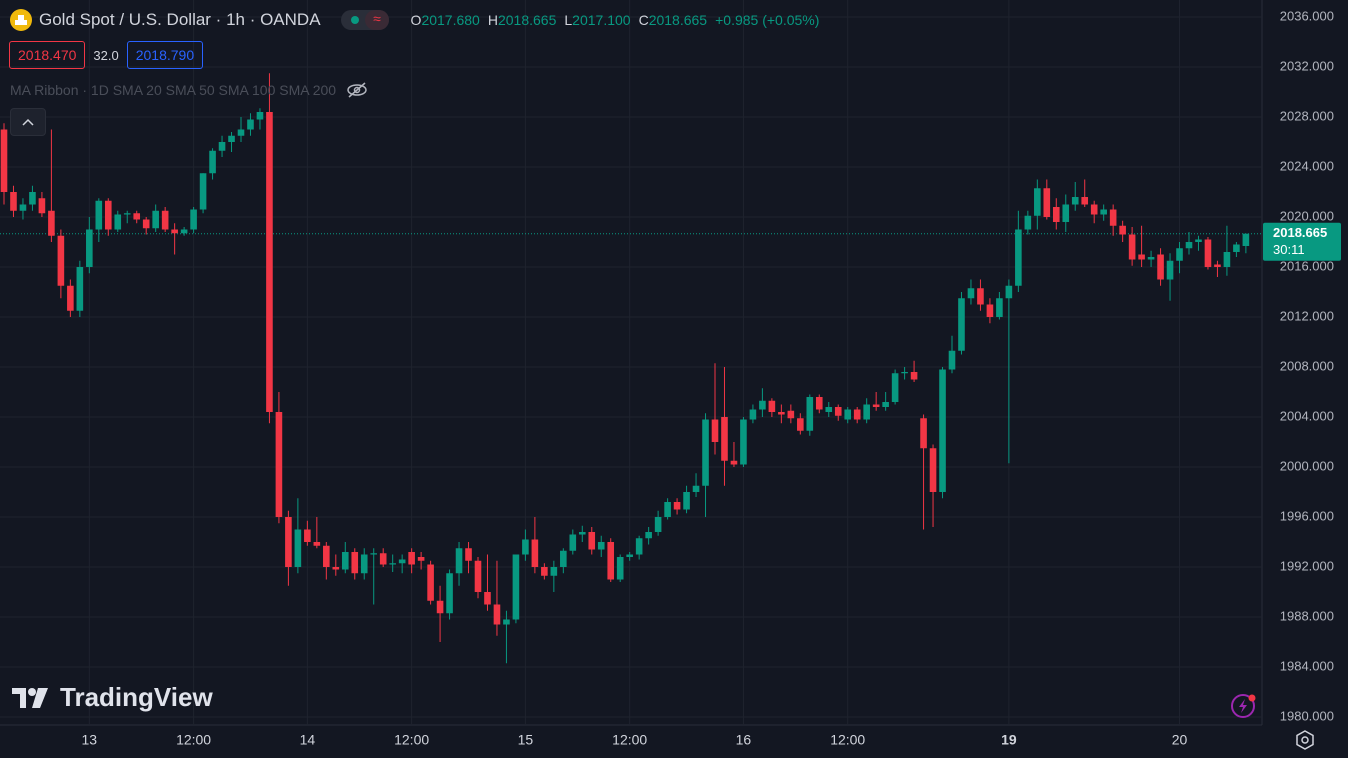 The width and height of the screenshot is (1348, 758). I want to click on watermark-text: TradingView, so click(136, 697).